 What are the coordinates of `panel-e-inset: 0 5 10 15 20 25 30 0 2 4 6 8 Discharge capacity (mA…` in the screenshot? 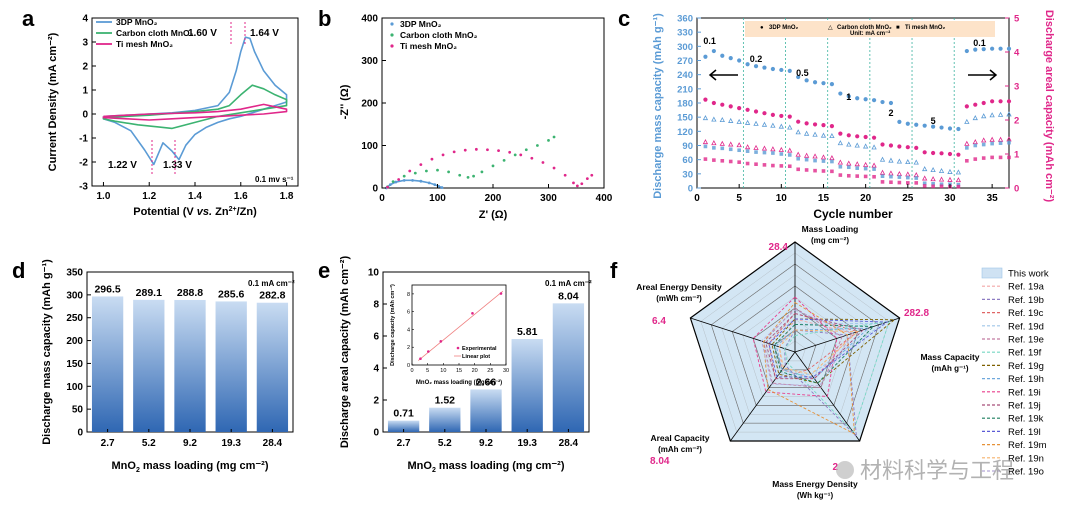 It's located at (449, 335).